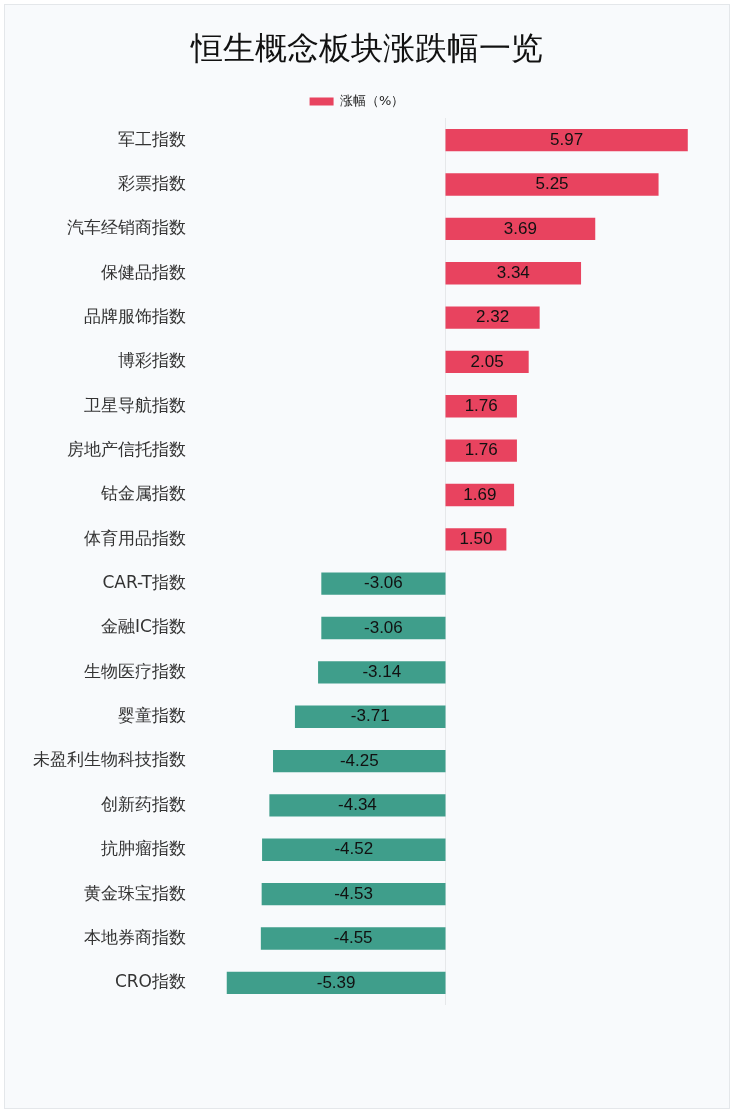  I want to click on y-tick-label: 房地产信托指数, so click(126, 449).